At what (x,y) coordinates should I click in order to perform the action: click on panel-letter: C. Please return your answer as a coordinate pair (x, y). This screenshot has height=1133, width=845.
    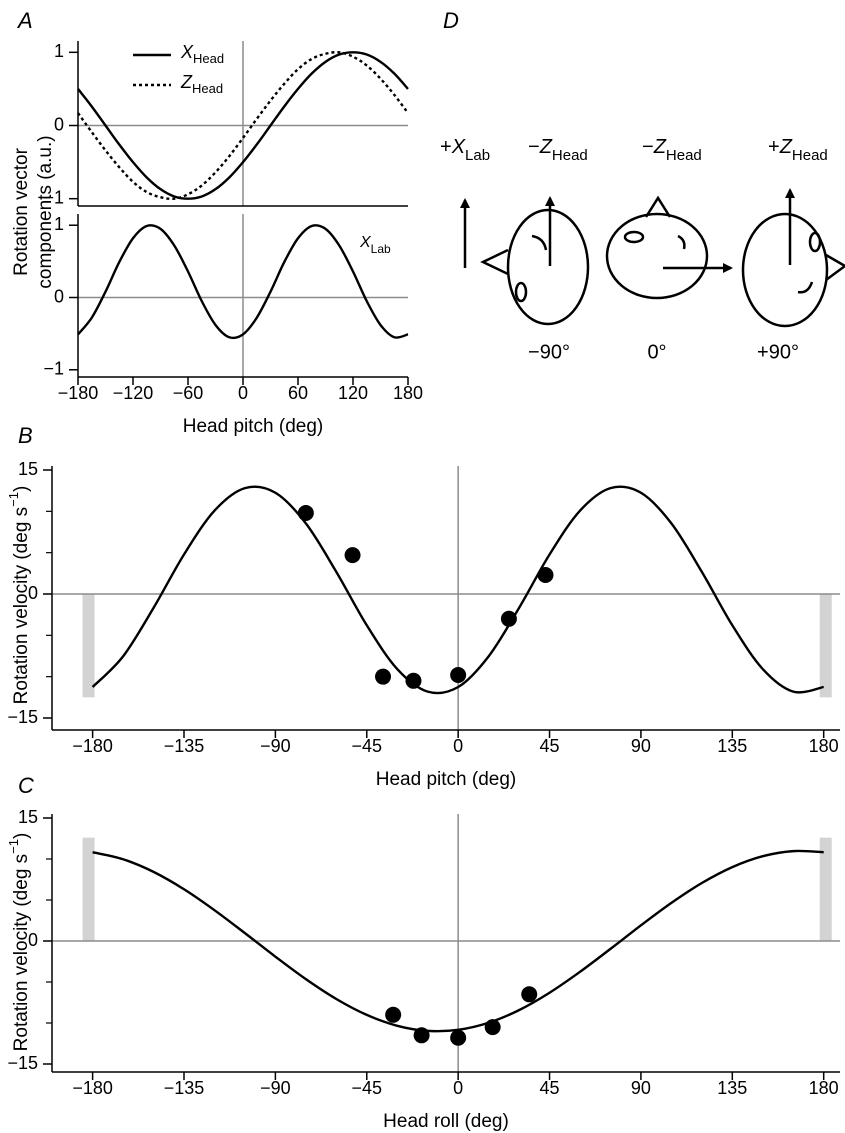
    Looking at the image, I should click on (26, 785).